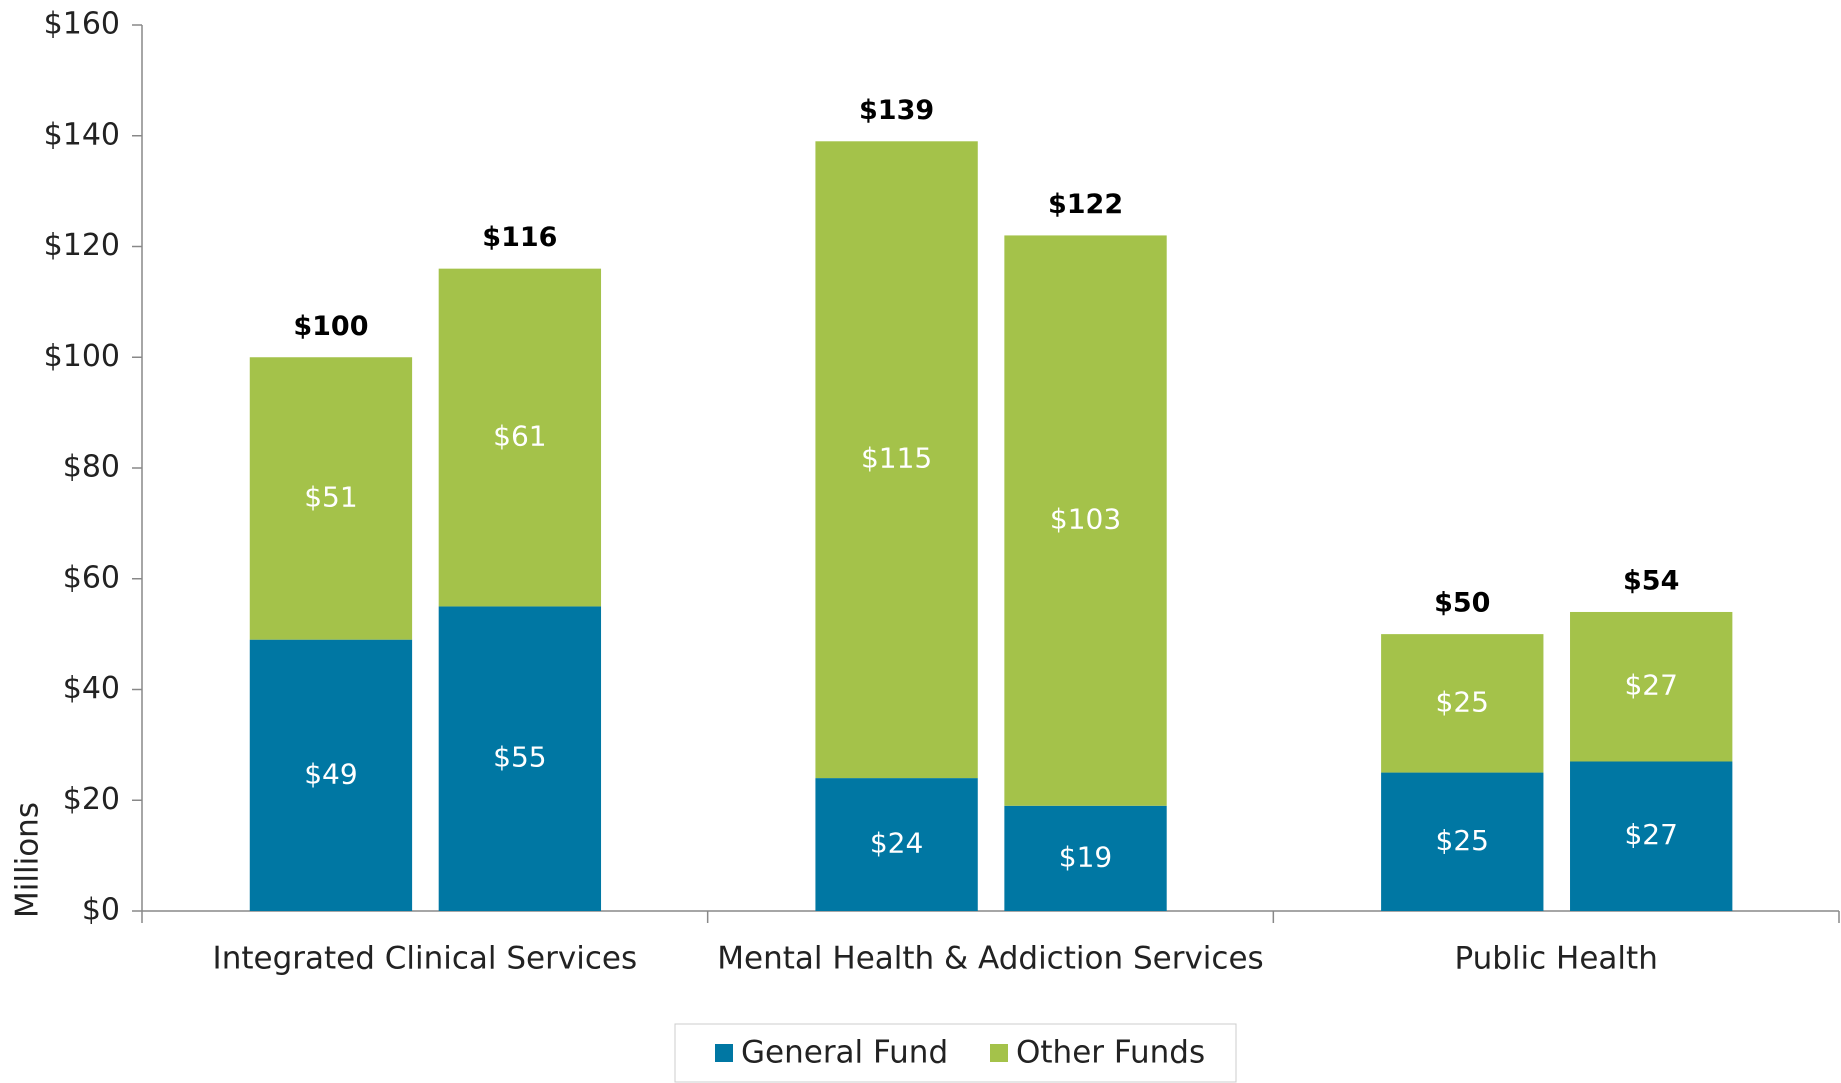 The image size is (1841, 1083). I want to click on total-label: $54, so click(1651, 580).